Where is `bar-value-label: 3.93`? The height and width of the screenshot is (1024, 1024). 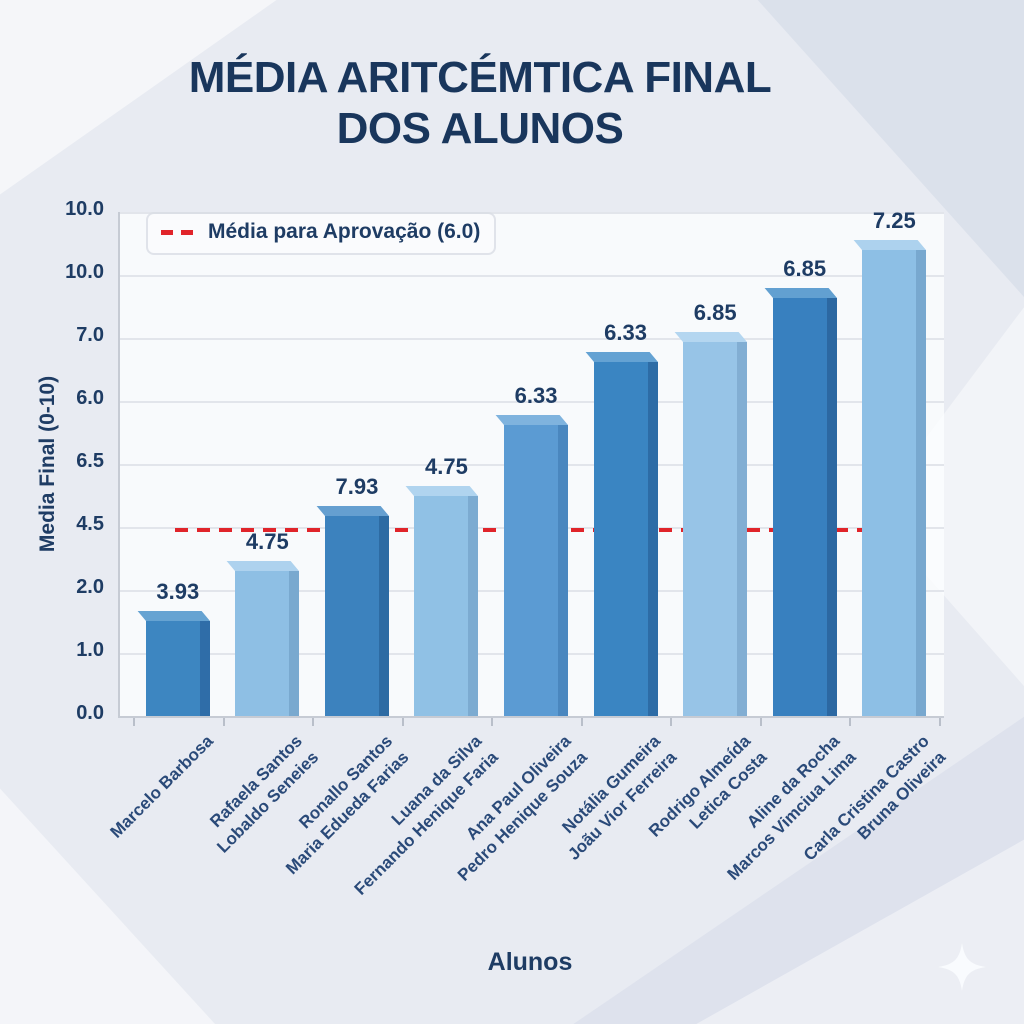
bar-value-label: 3.93 is located at coordinates (178, 591).